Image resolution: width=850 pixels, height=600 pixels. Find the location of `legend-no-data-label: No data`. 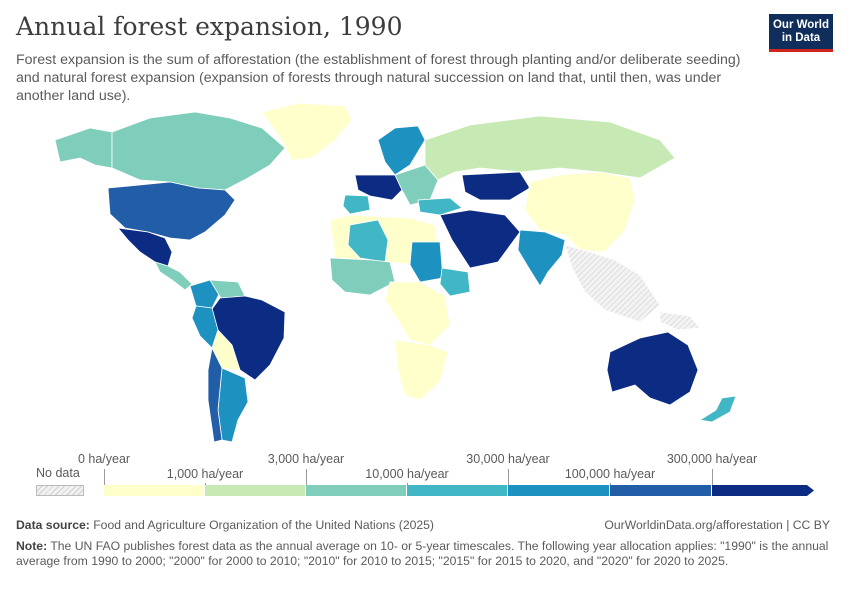

legend-no-data-label: No data is located at coordinates (58, 473).